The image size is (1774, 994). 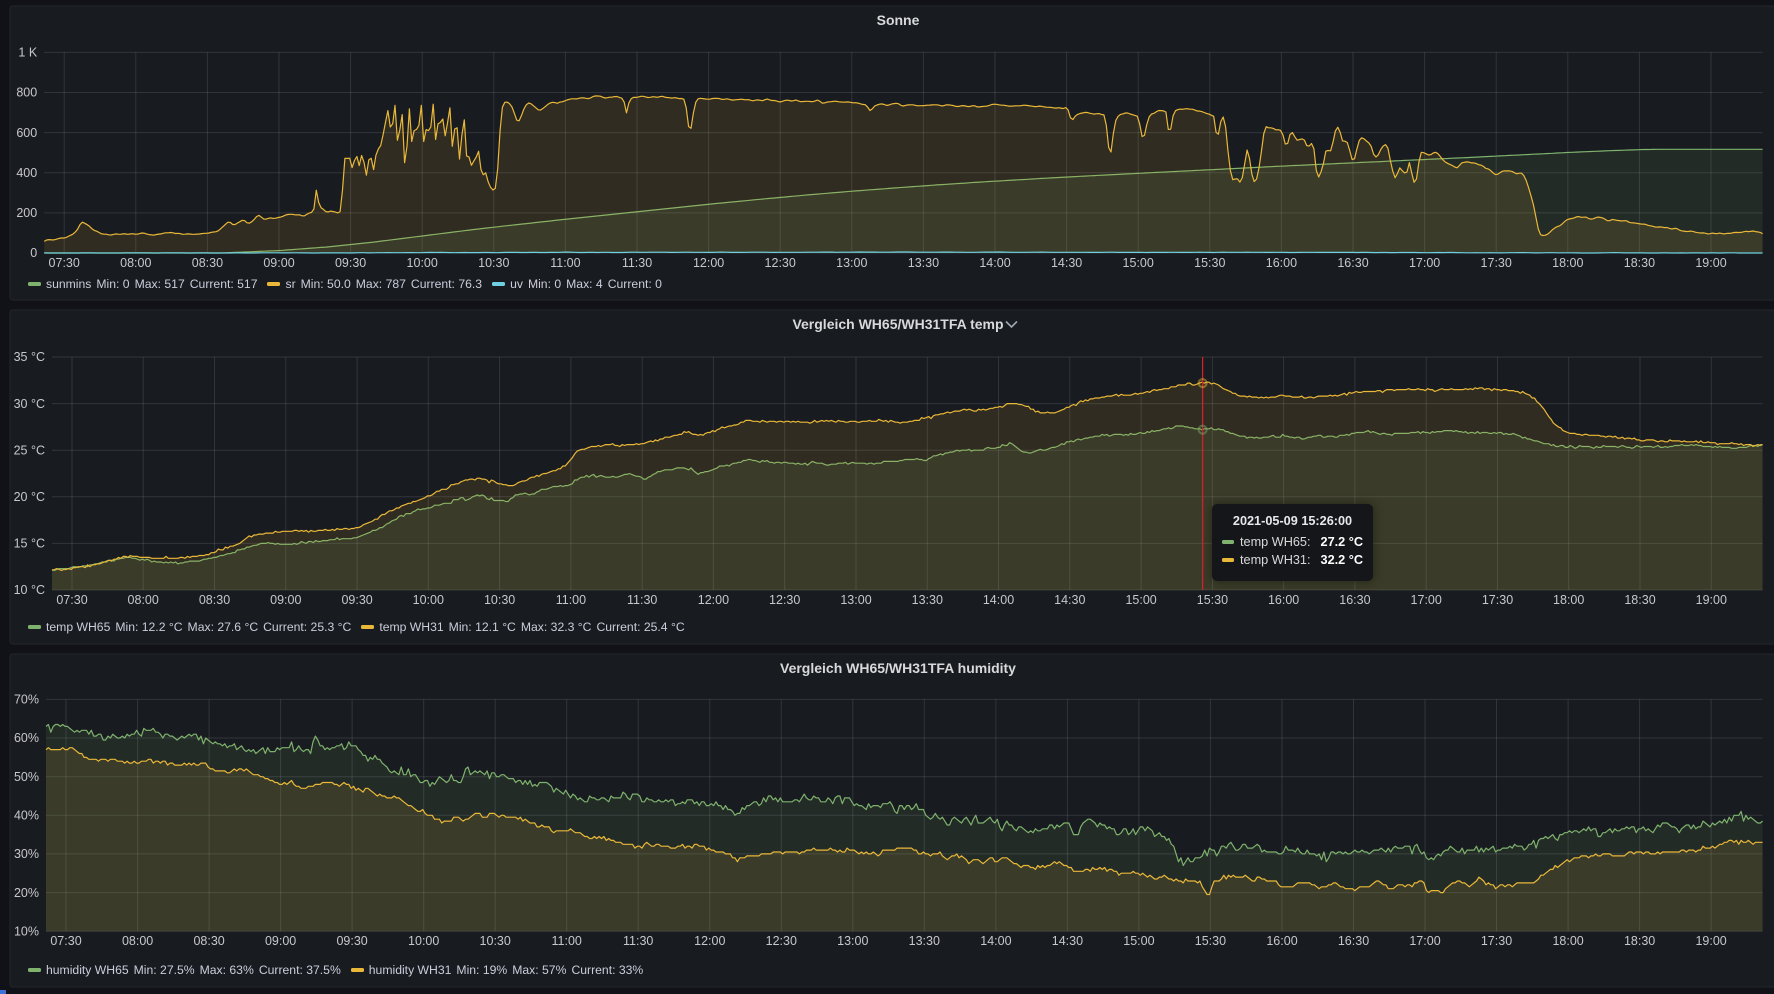 I want to click on svg-text: 50%, so click(x=26, y=777).